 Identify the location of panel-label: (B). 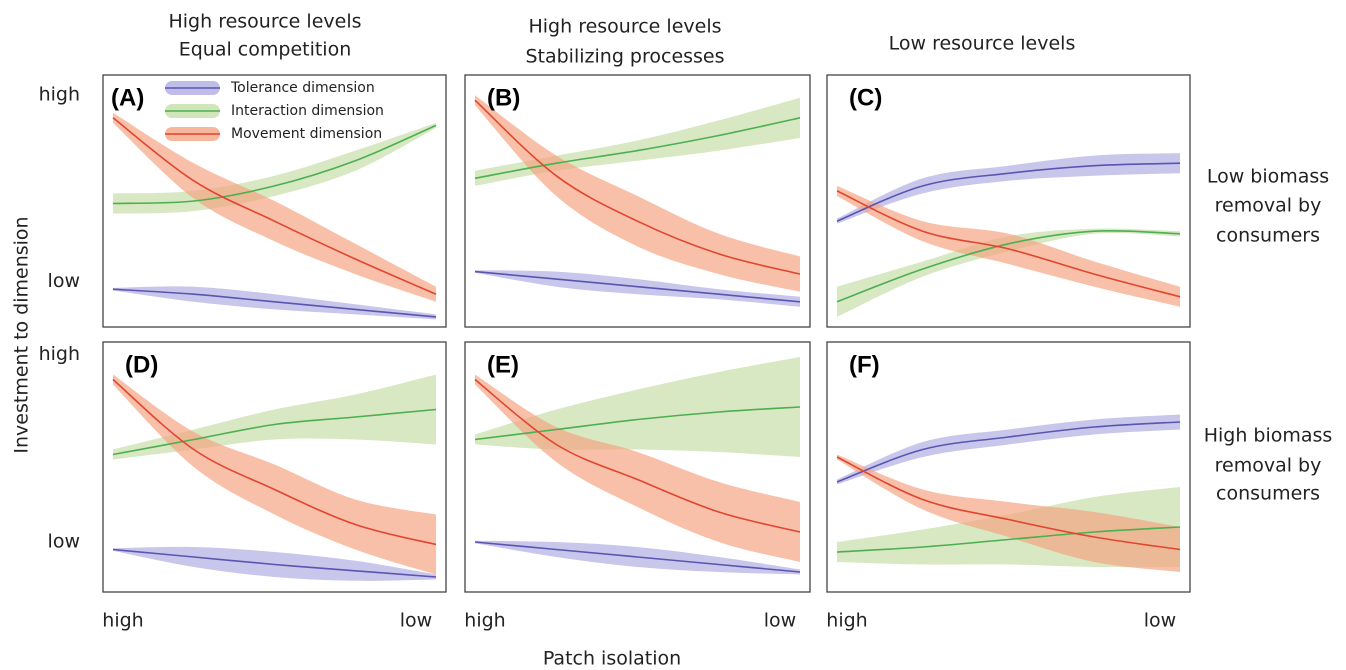
(503, 97).